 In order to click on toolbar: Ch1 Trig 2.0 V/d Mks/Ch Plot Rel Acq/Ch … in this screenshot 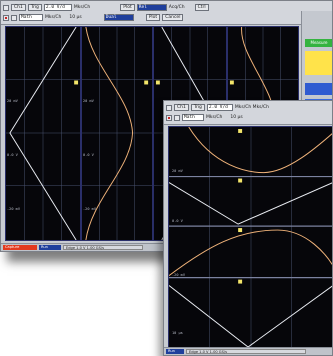, I will do `click(166, 13)`.